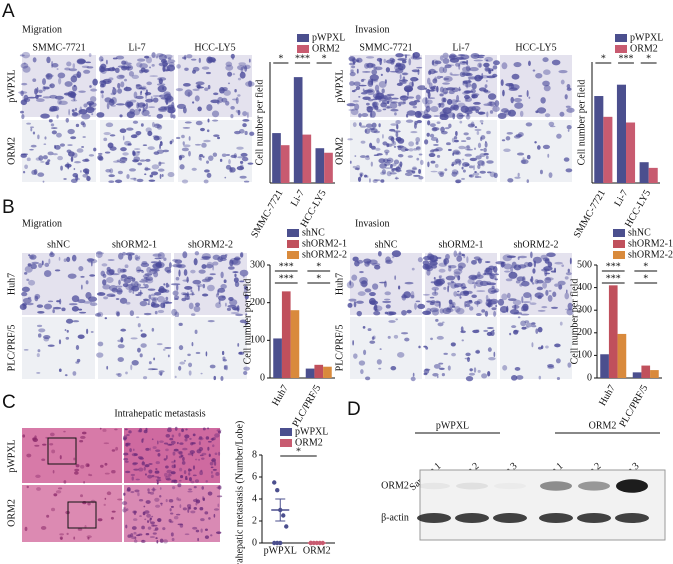 Image resolution: width=673 pixels, height=564 pixels. I want to click on section-title: Migration, so click(42, 29).